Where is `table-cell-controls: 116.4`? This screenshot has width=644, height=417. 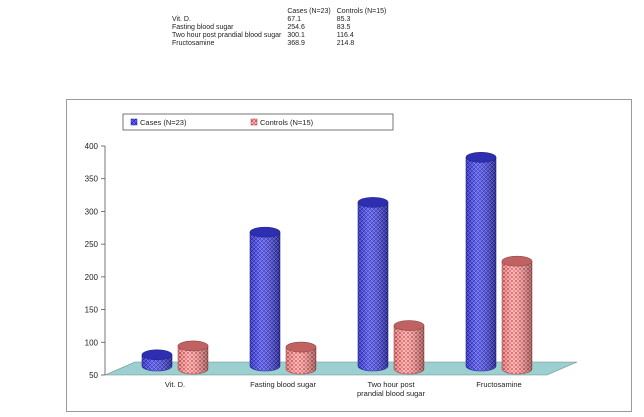
table-cell-controls: 116.4 is located at coordinates (345, 35).